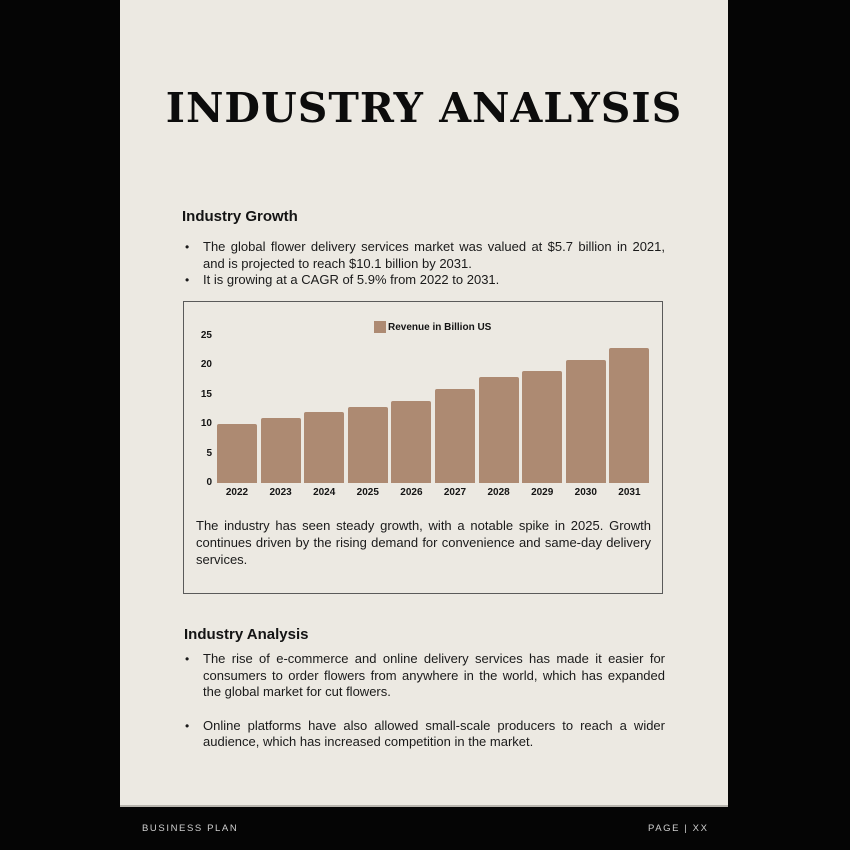 Image resolution: width=850 pixels, height=850 pixels. Describe the element at coordinates (424, 108) in the screenshot. I see `page-title: INDUSTRY ANALYSIS` at that location.